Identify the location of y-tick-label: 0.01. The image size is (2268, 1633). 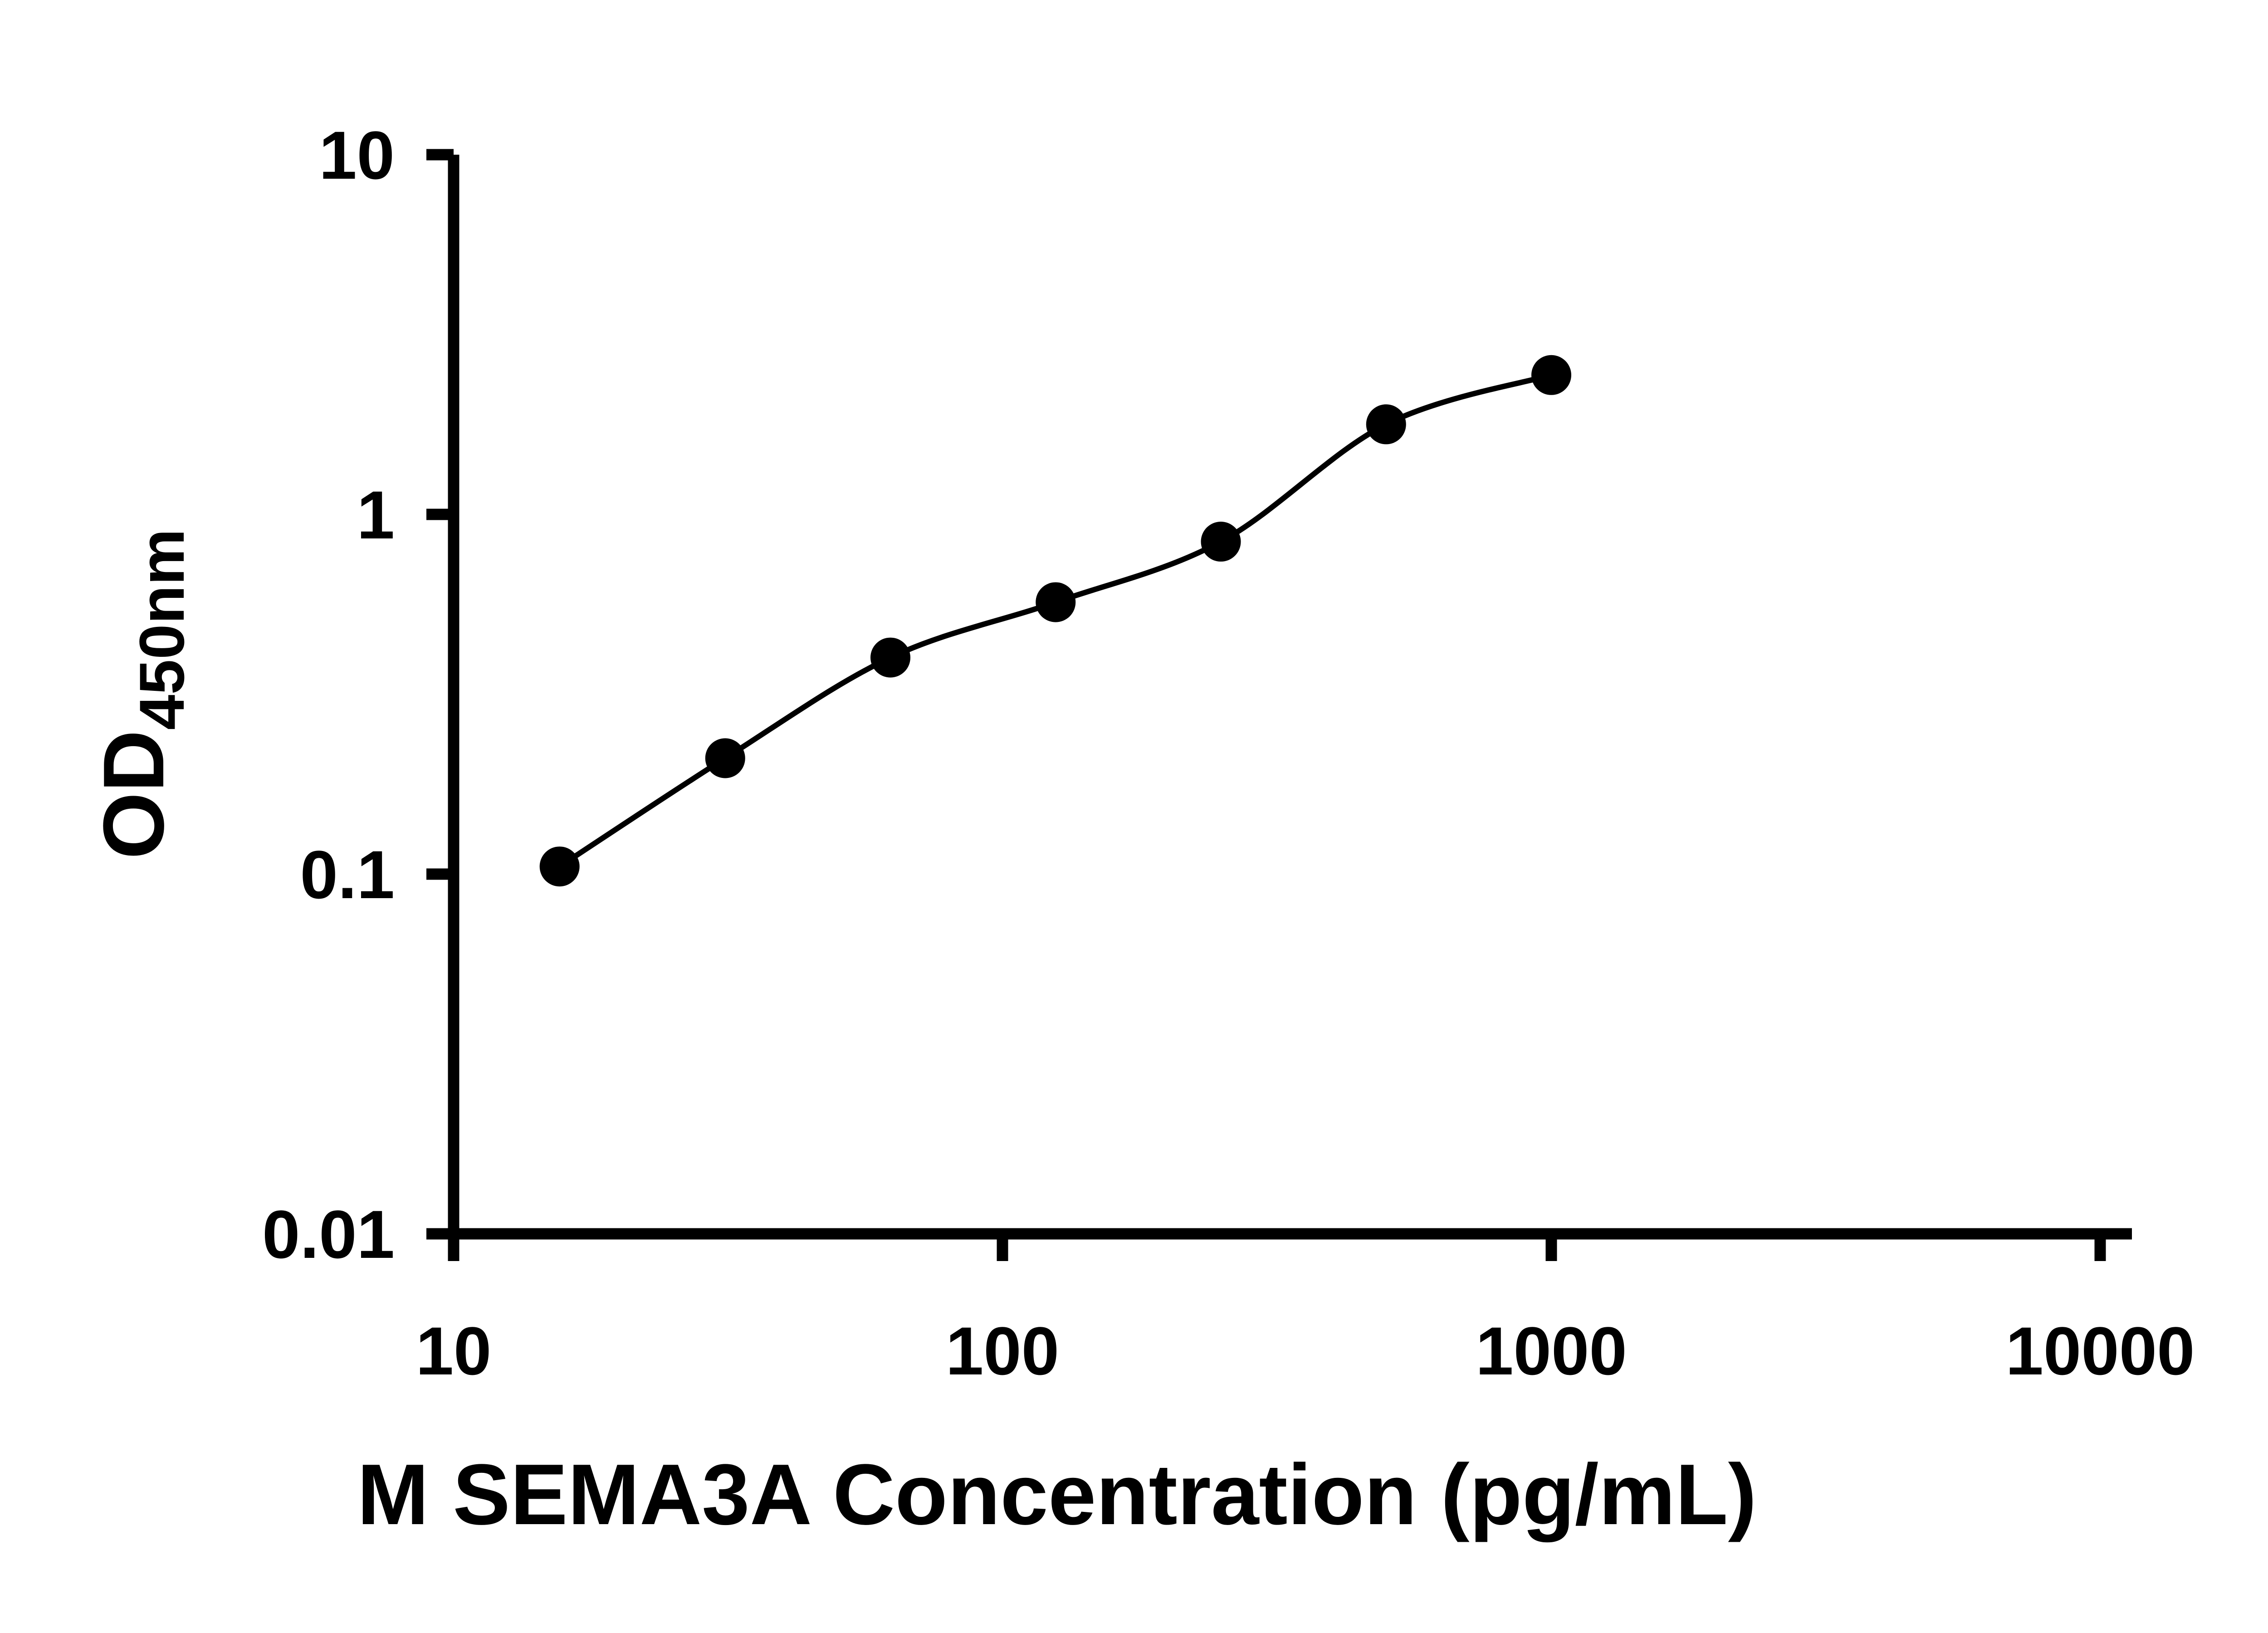
(329, 1234).